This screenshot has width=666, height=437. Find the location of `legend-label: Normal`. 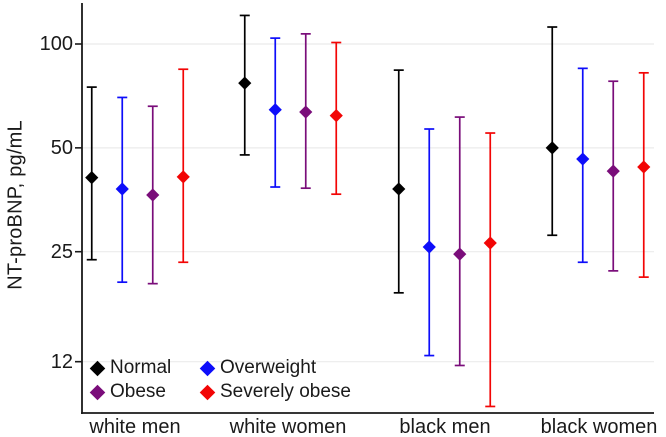

legend-label: Normal is located at coordinates (141, 367).